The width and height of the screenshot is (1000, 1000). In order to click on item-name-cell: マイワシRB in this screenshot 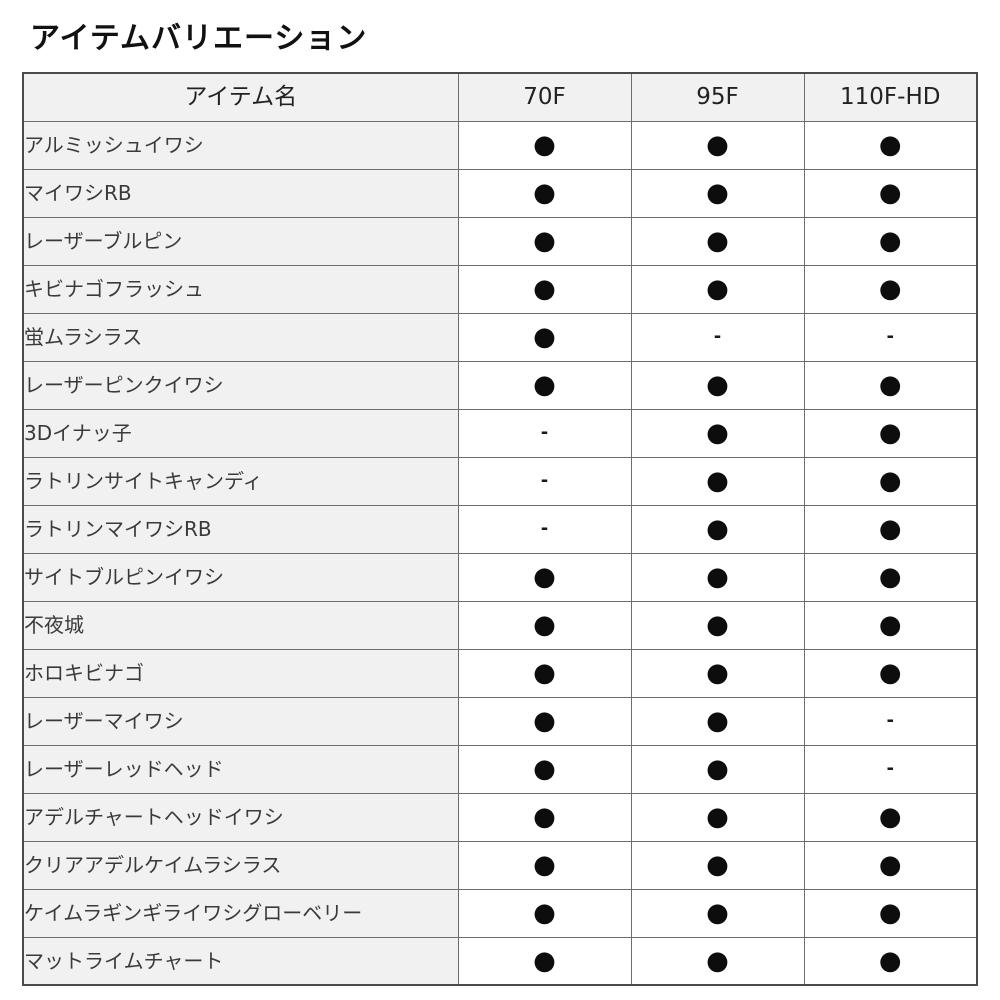, I will do `click(240, 193)`.